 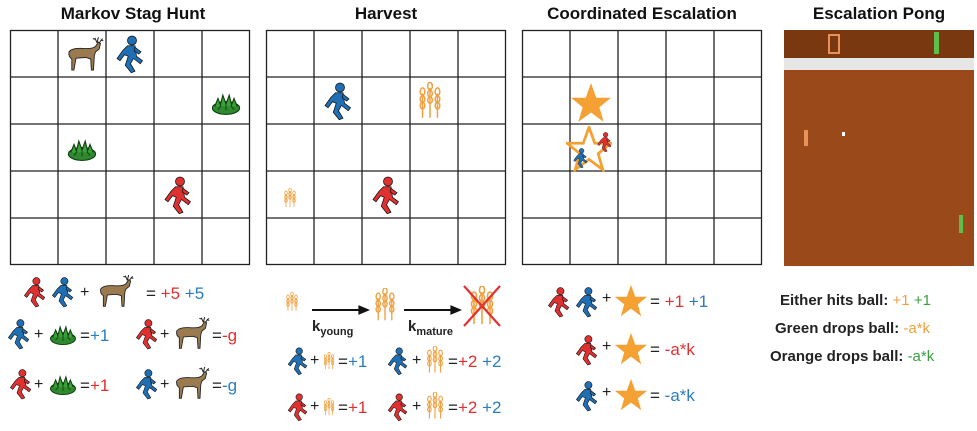 I want to click on pong-score-green, so click(x=936, y=43).